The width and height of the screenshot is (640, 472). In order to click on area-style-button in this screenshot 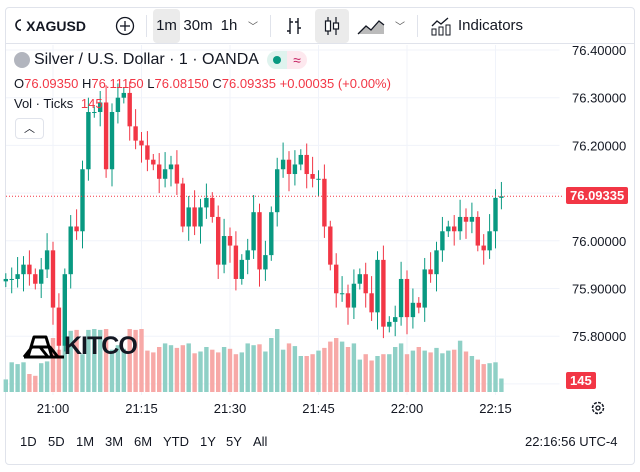, I will do `click(371, 26)`.